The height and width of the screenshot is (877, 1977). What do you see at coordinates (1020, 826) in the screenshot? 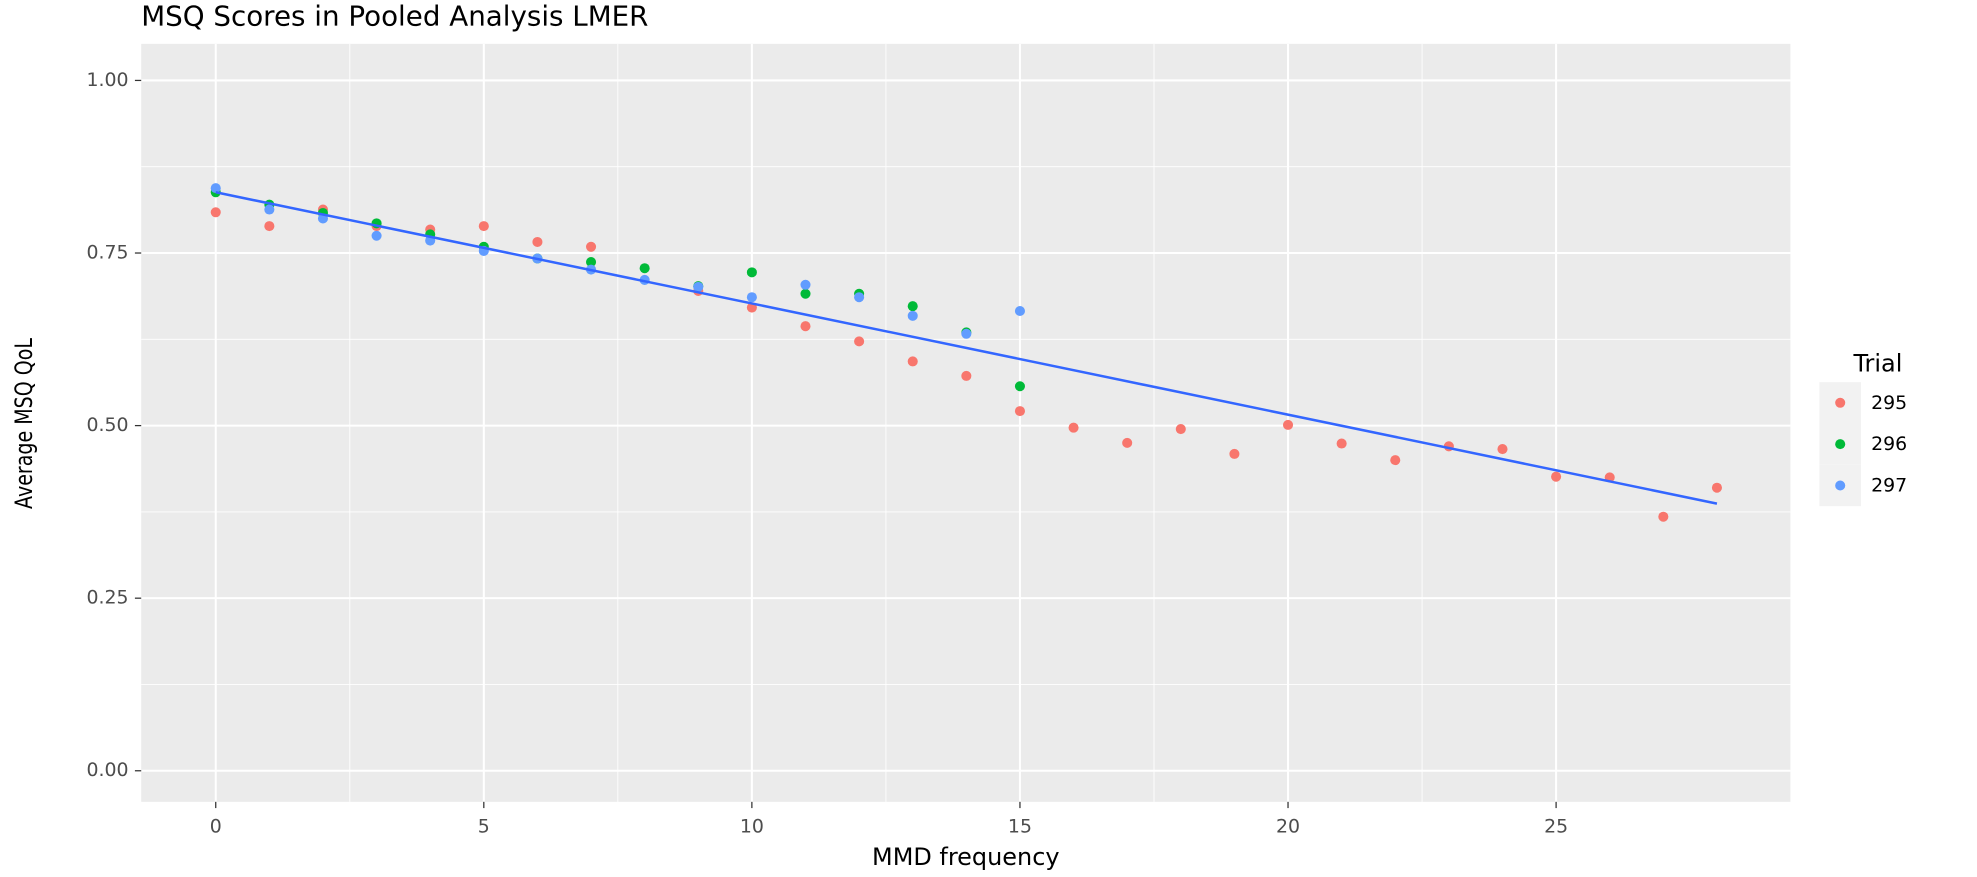
I see `x-tick-label: 15` at bounding box center [1020, 826].